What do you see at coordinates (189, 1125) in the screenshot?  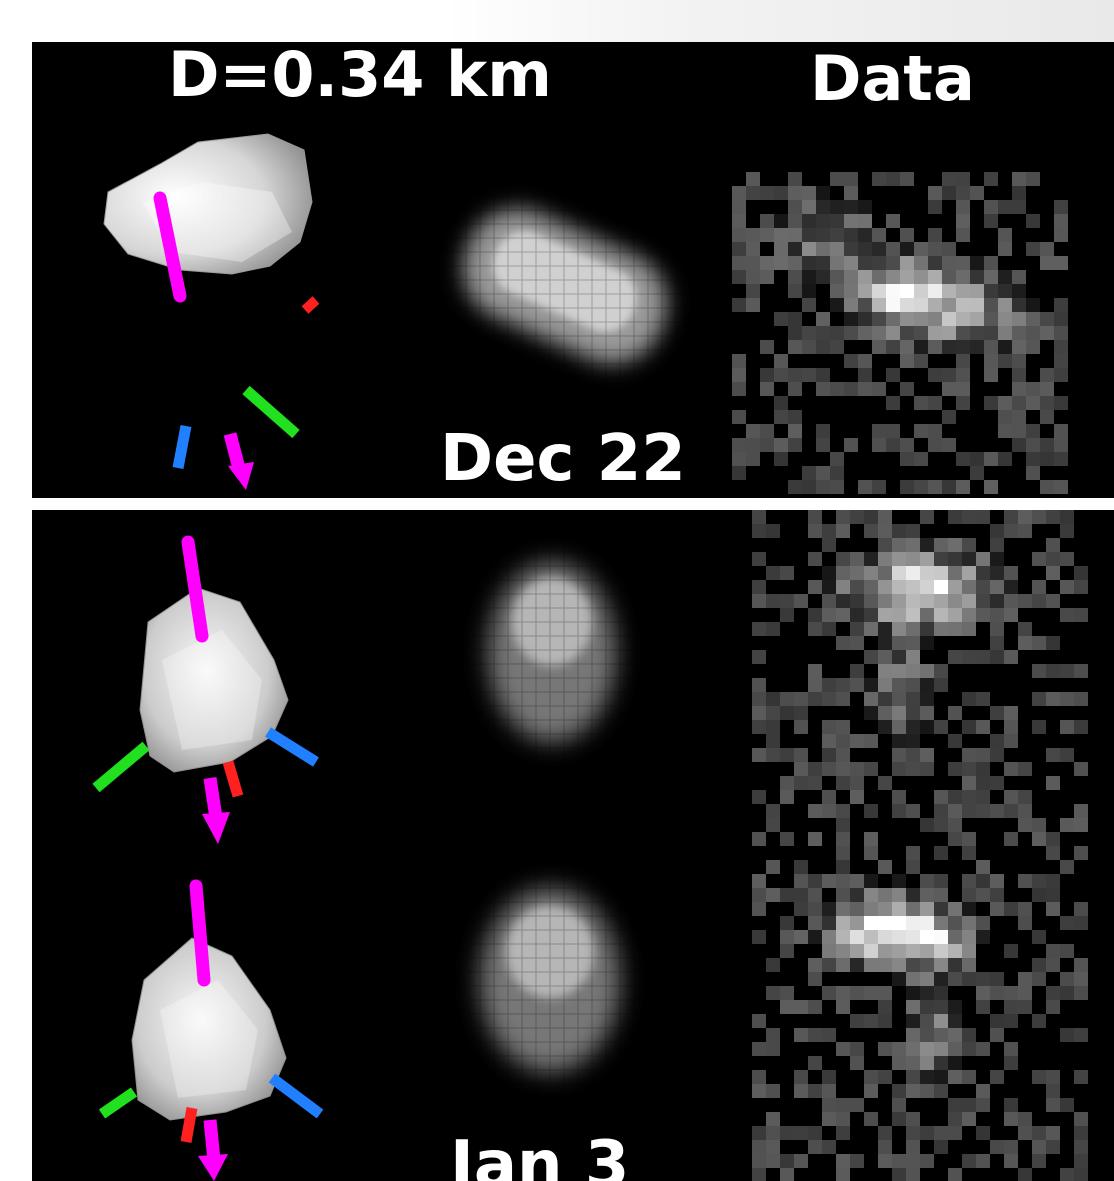 I see `x-axis-arrow-b` at bounding box center [189, 1125].